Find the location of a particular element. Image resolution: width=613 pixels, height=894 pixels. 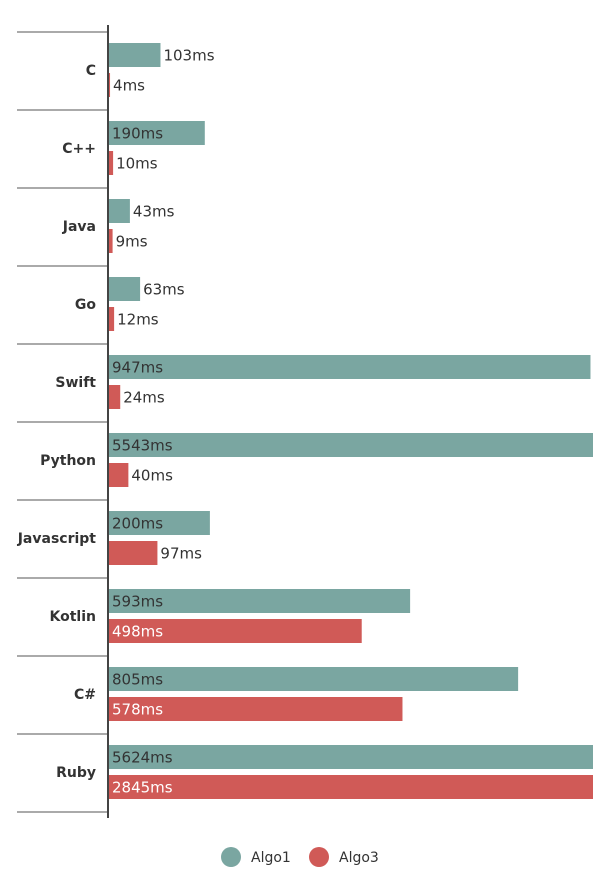

category-label: C++ is located at coordinates (79, 149).